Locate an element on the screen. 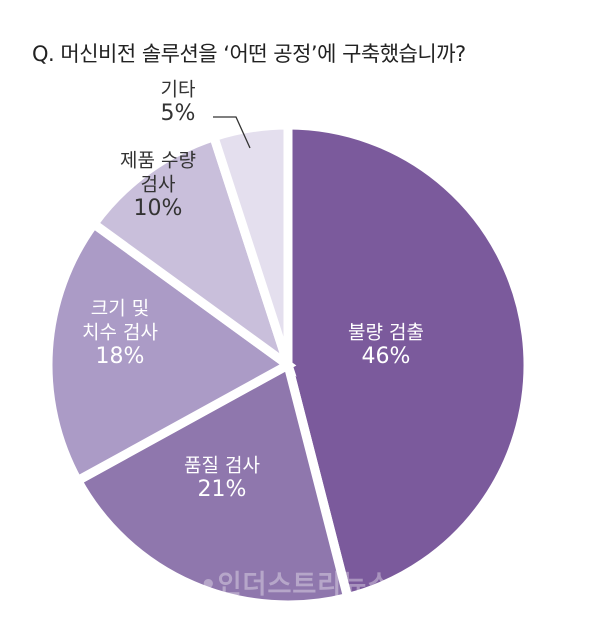  slice-category-label-3: 치수 검사 is located at coordinates (120, 333).